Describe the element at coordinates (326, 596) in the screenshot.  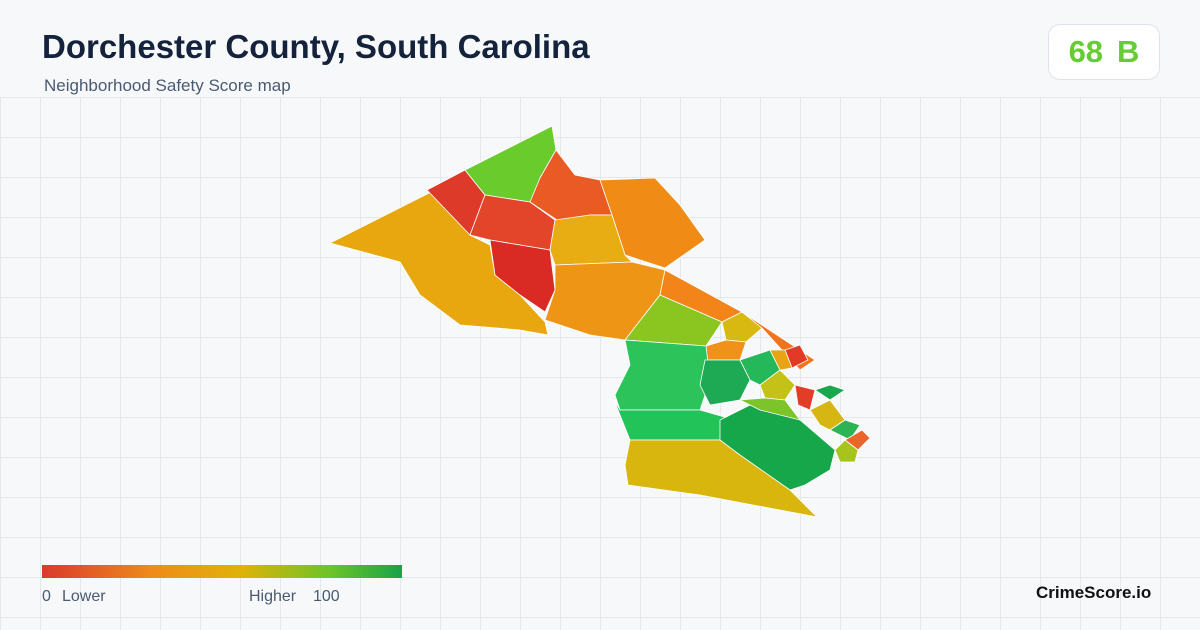
I see `legend-max: 100` at that location.